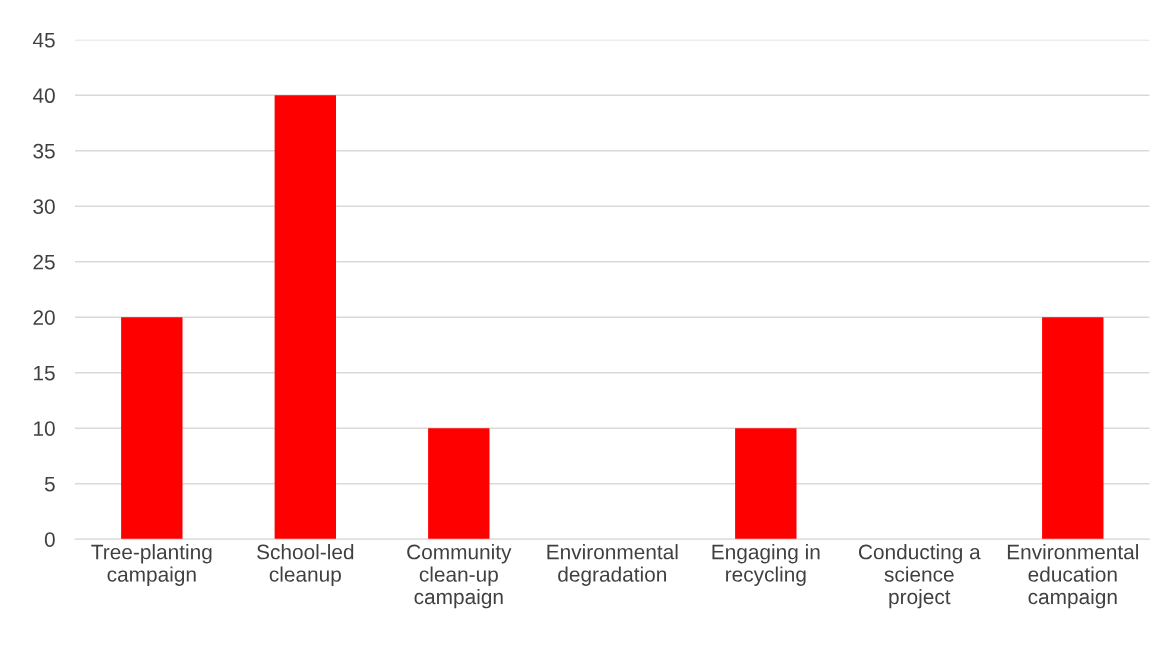  Describe the element at coordinates (49, 539) in the screenshot. I see `y-tick-label: 0` at that location.